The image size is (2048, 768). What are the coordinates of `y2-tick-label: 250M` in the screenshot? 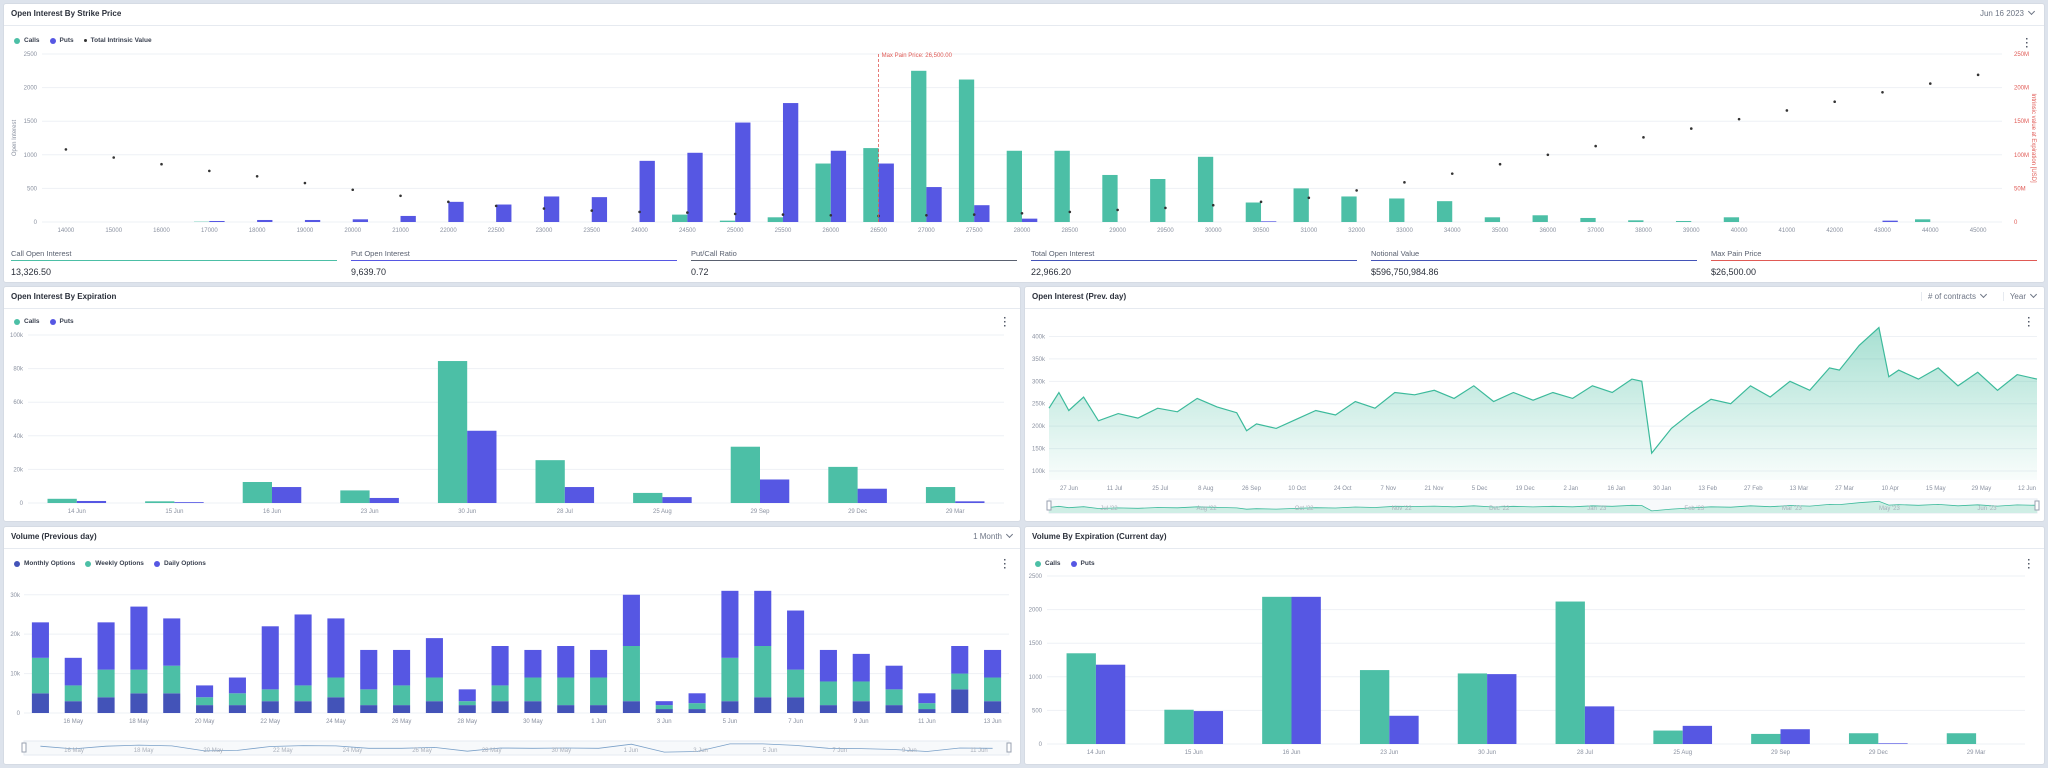 It's located at (2021, 55).